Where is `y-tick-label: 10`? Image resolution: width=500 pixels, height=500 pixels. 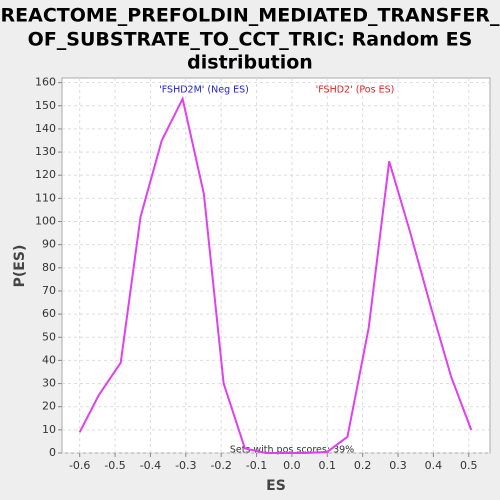
y-tick-label: 10 is located at coordinates (49, 429).